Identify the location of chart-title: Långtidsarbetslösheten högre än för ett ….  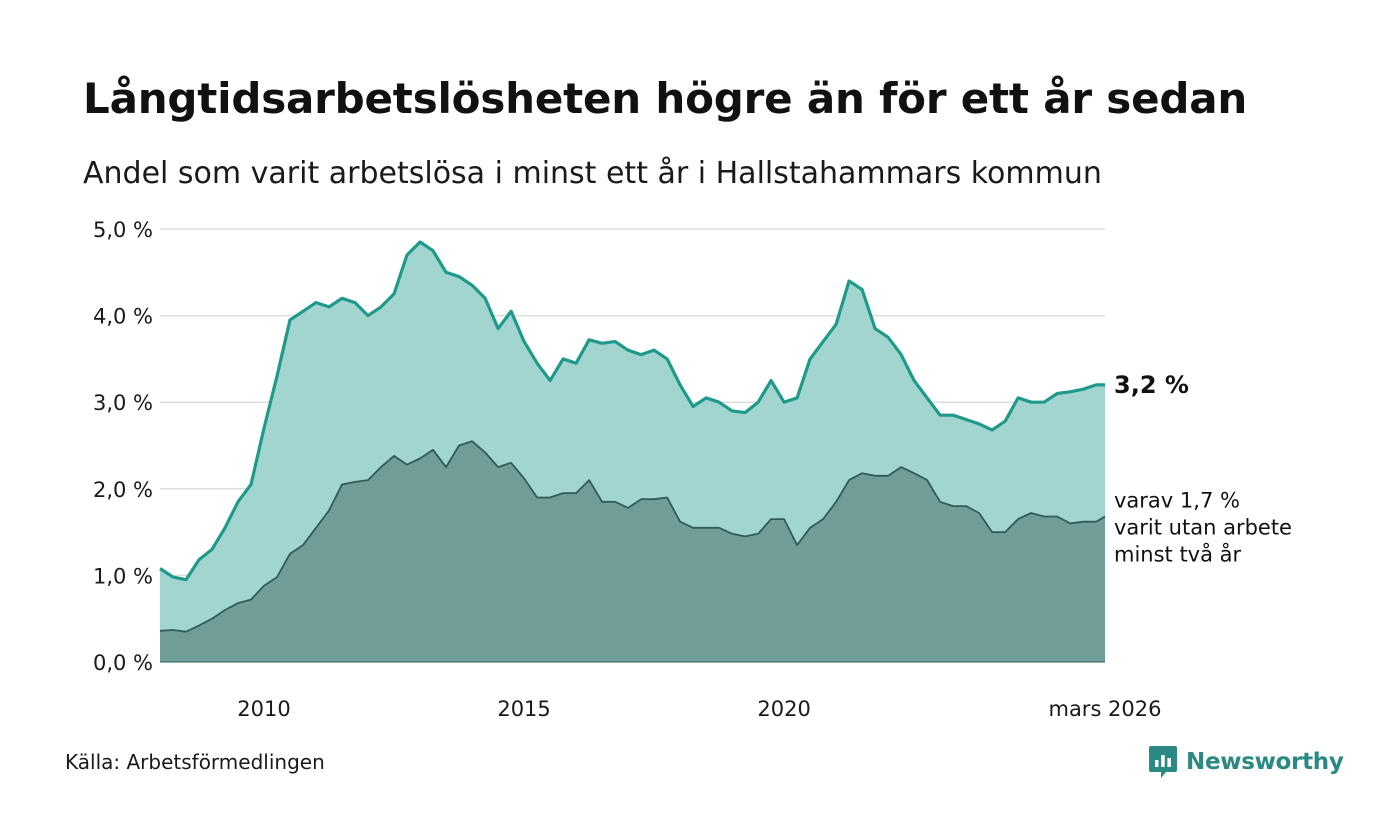
(665, 98).